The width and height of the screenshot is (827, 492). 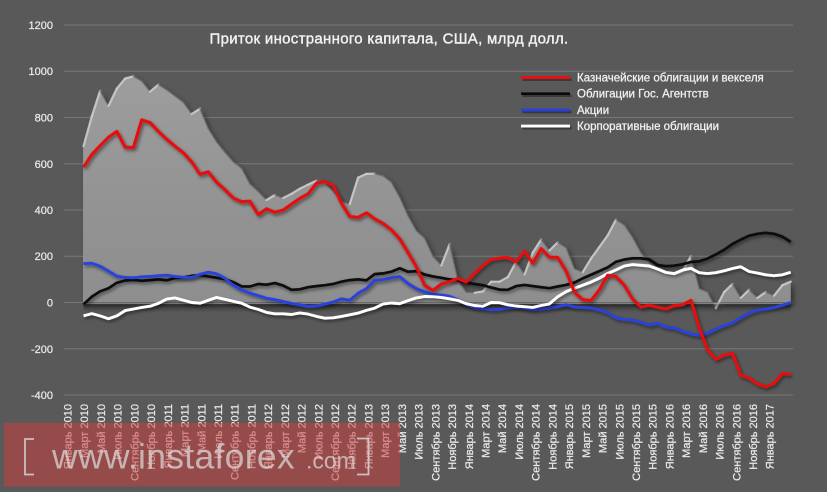 What do you see at coordinates (643, 95) in the screenshot?
I see `svg-text: Облигации Гос. Агентств` at bounding box center [643, 95].